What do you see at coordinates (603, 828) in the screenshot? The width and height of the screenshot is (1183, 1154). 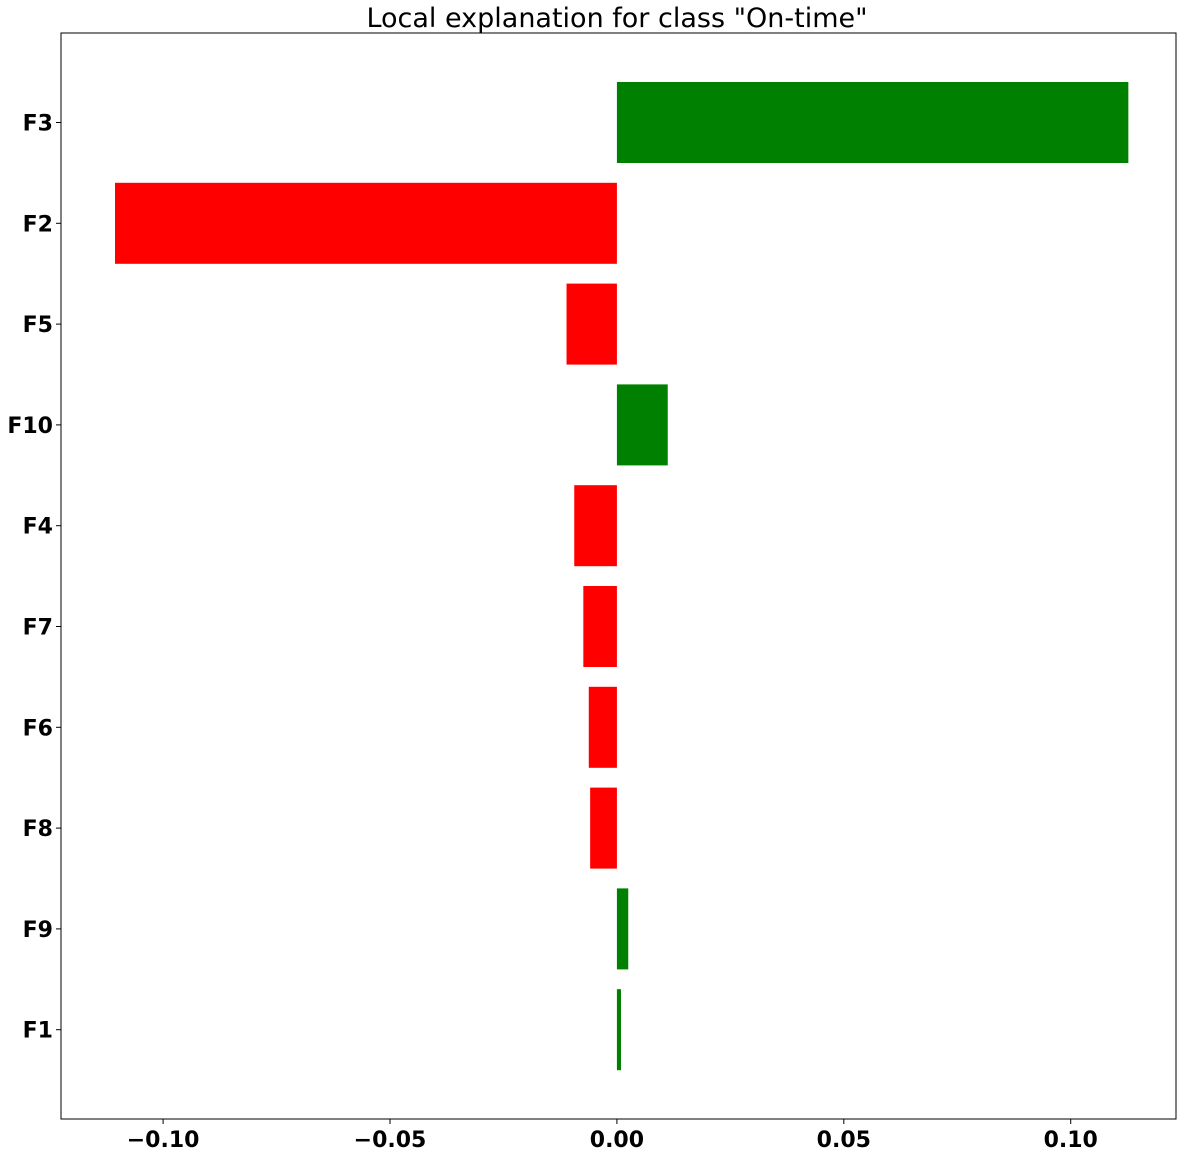 I see `bar-f8` at bounding box center [603, 828].